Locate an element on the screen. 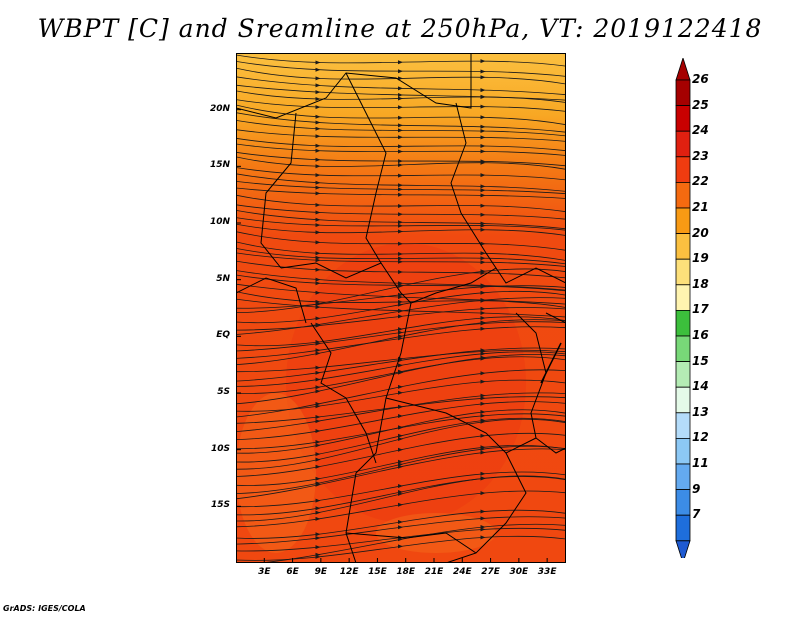 The height and width of the screenshot is (618, 800). colorbar-label: 21 is located at coordinates (700, 207).